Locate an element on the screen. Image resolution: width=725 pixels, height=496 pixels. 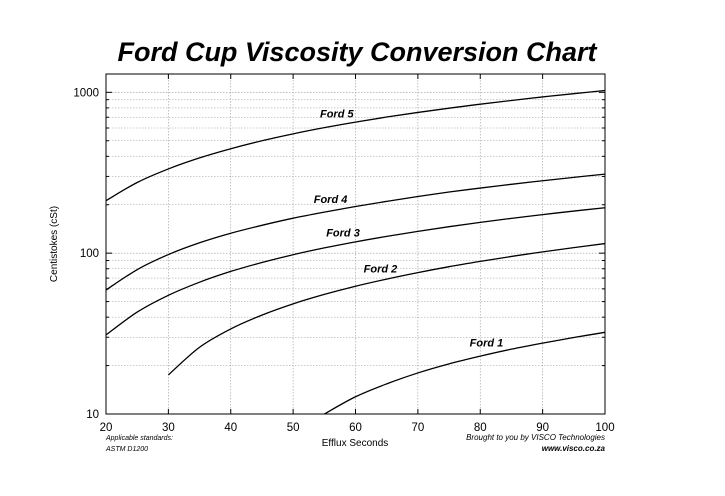
x-tick-label: 100 is located at coordinates (604, 428).